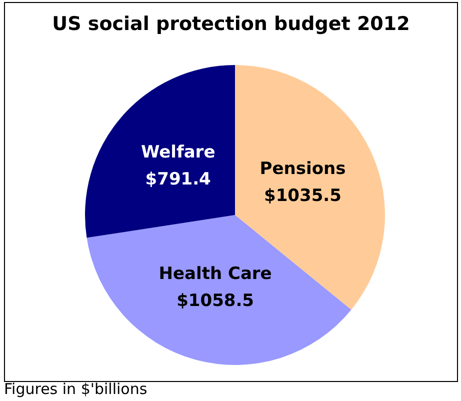 This screenshot has height=401, width=461. Describe the element at coordinates (231, 24) in the screenshot. I see `chart-title: US social protection budget 2012` at that location.